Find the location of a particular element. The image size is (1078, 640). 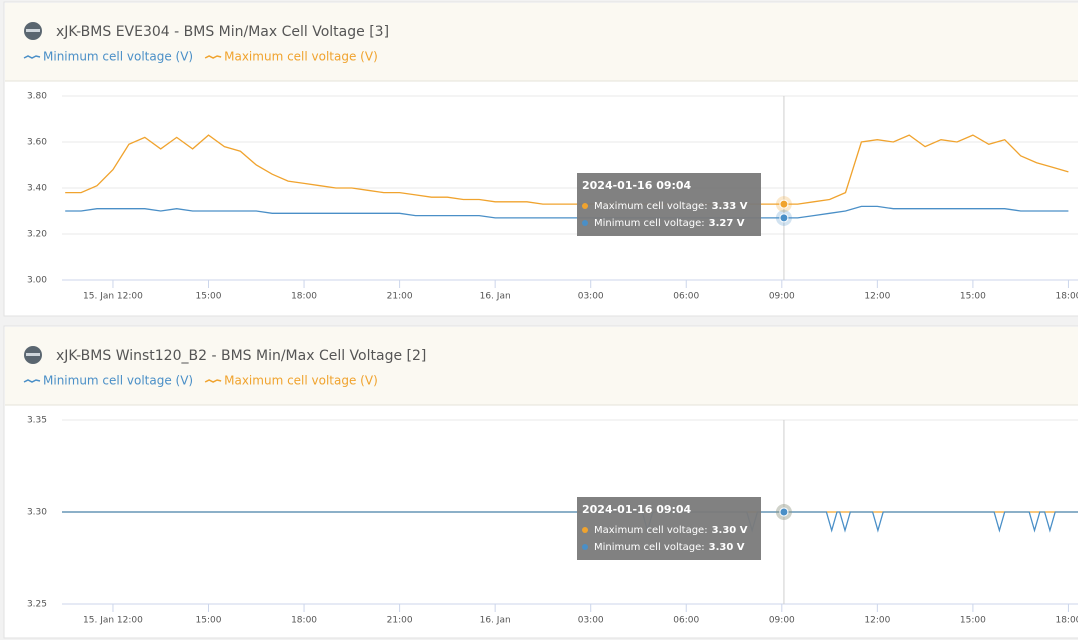

y-tick-label: 3.00 is located at coordinates (37, 281).